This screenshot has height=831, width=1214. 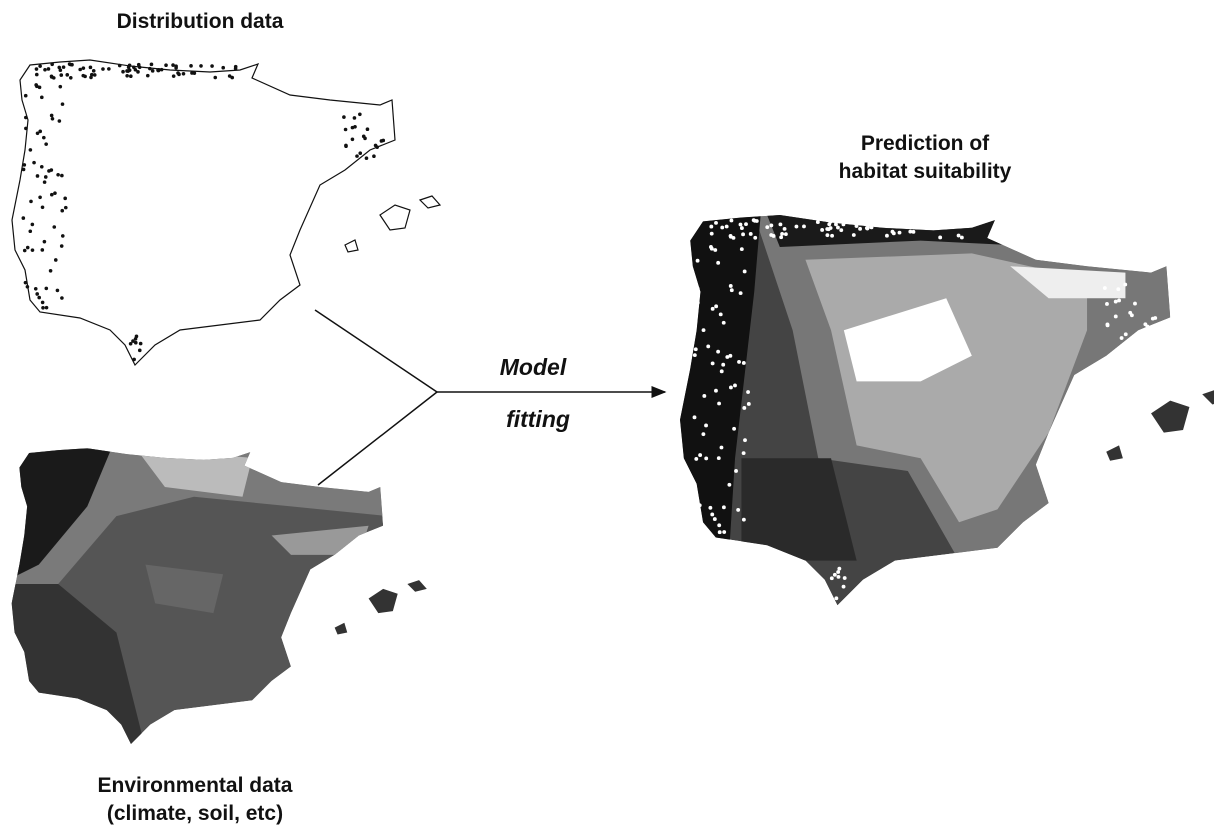 What do you see at coordinates (203, 212) in the screenshot?
I see `outline` at bounding box center [203, 212].